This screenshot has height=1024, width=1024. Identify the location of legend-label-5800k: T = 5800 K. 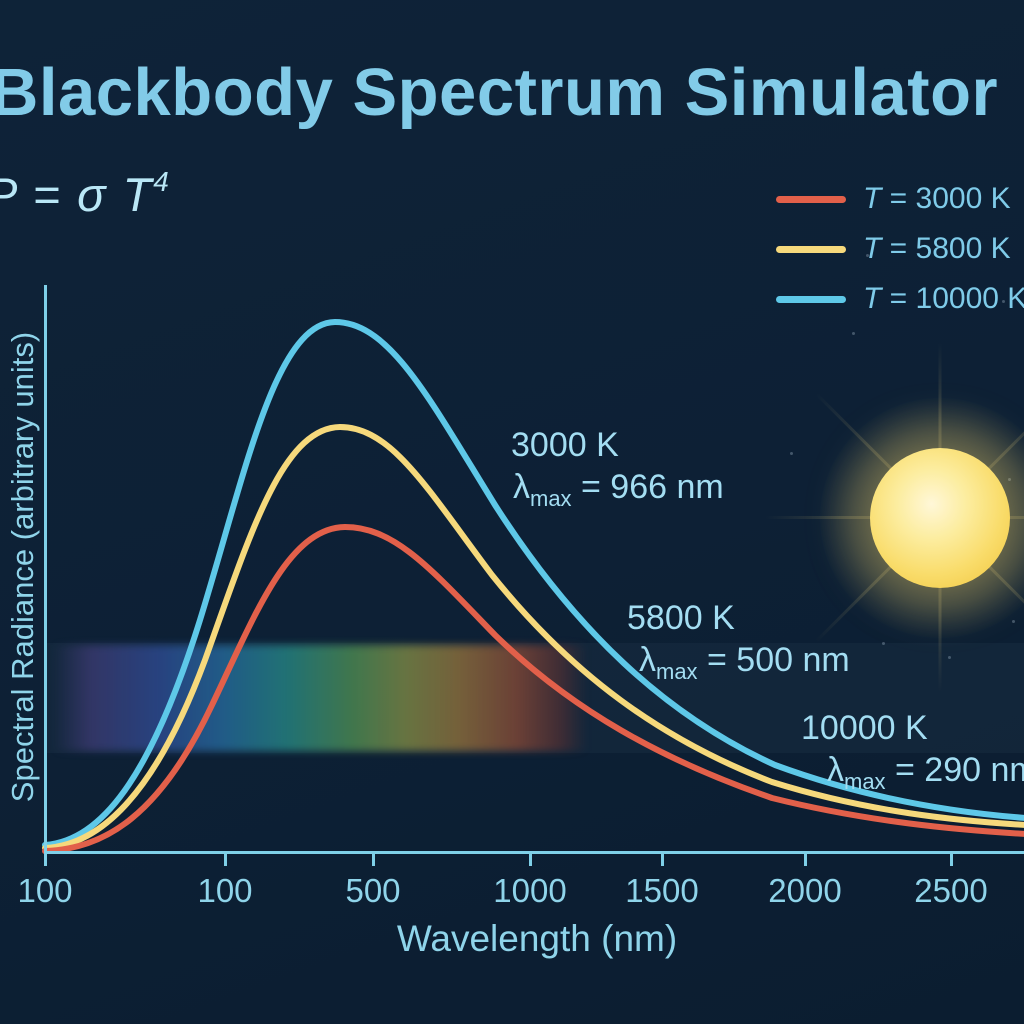
(937, 249).